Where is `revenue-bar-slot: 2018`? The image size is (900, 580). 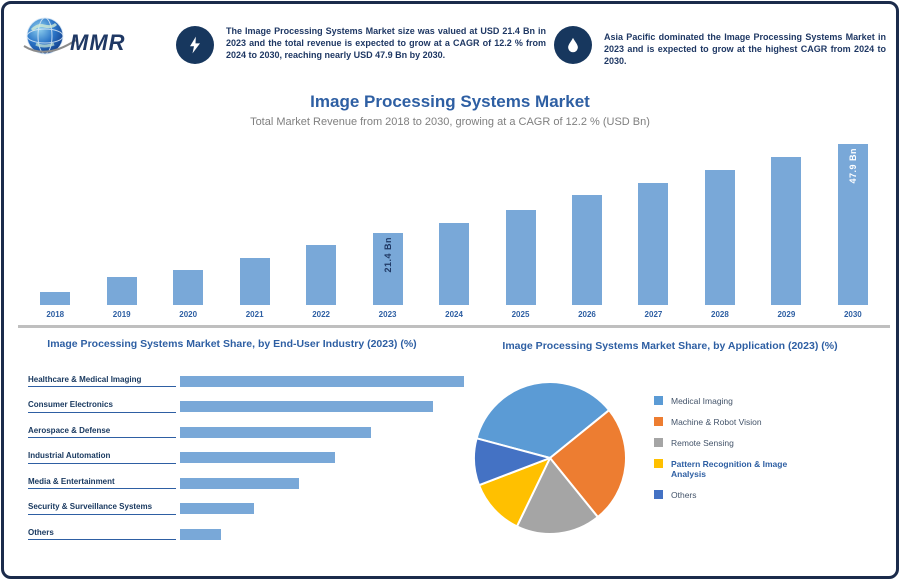 revenue-bar-slot: 2018 is located at coordinates (55, 227).